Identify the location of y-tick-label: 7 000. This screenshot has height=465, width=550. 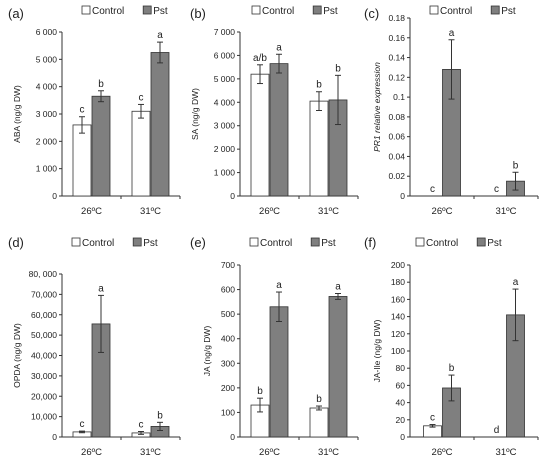
(225, 32).